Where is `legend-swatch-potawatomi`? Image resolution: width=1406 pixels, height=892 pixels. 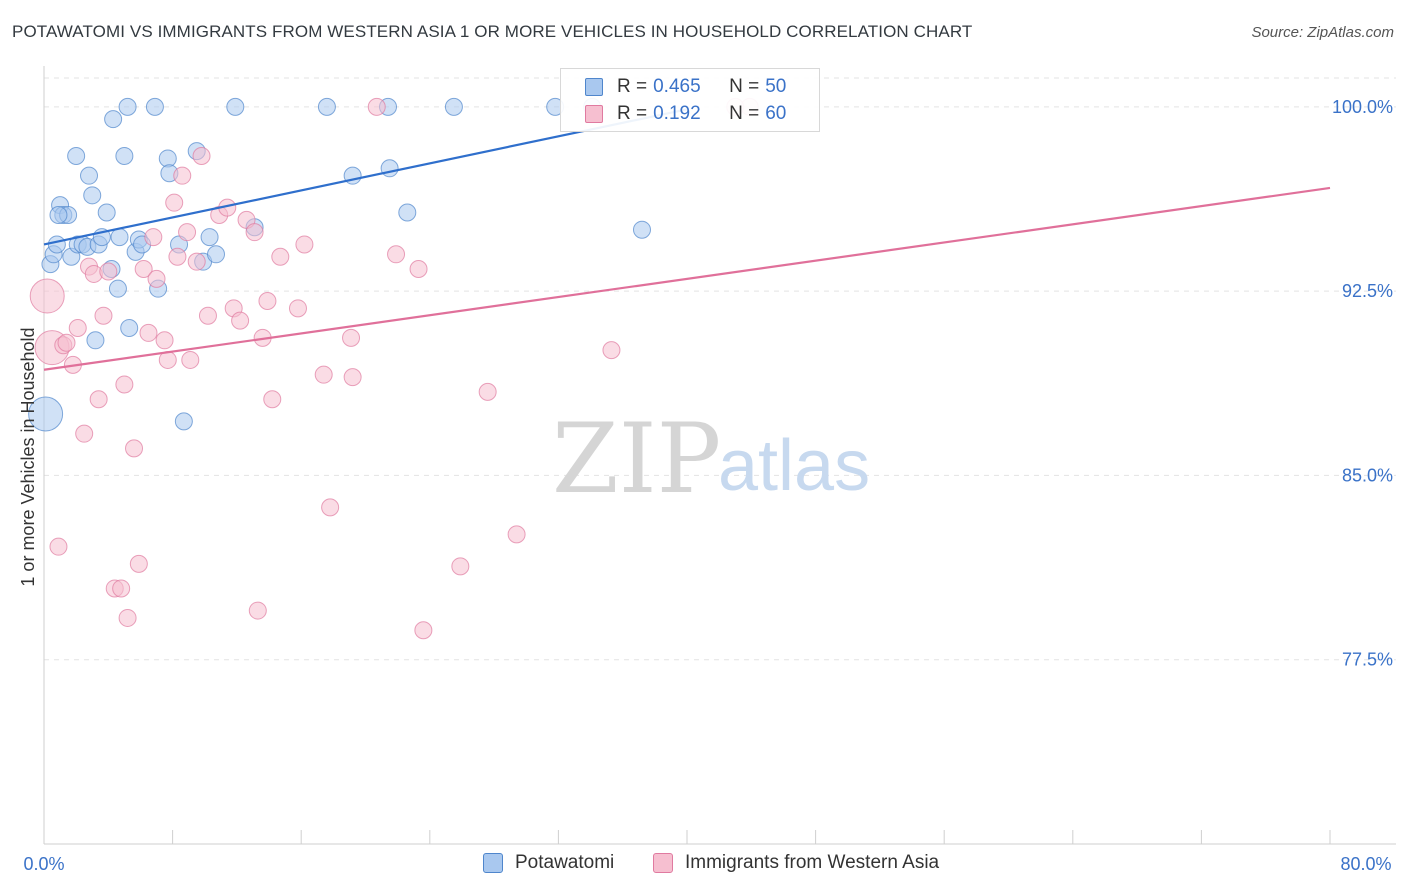 legend-swatch-potawatomi is located at coordinates (493, 863).